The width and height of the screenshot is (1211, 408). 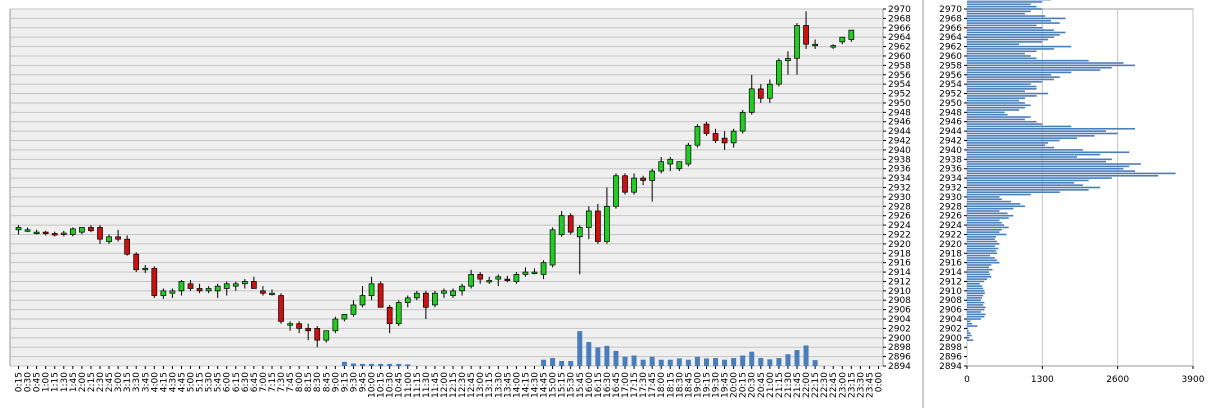 What do you see at coordinates (879, 382) in the screenshot?
I see `time-tick-label: 0:00` at bounding box center [879, 382].